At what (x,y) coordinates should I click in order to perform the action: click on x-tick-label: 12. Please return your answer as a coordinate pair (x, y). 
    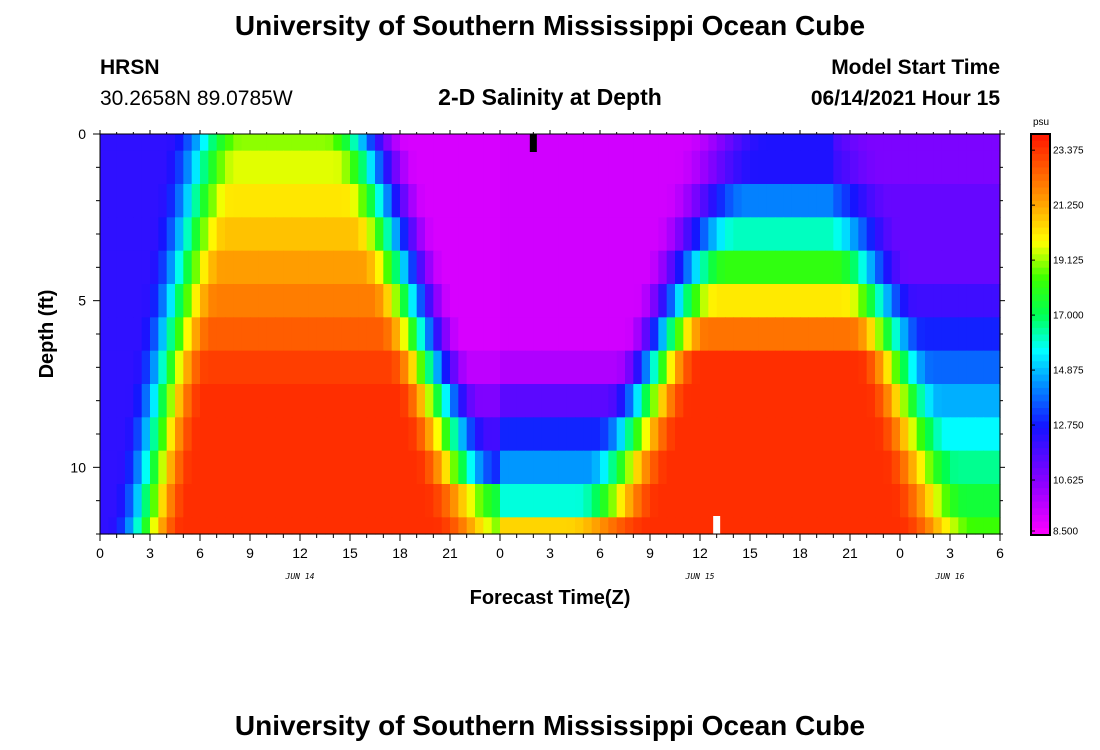
    Looking at the image, I should click on (700, 553).